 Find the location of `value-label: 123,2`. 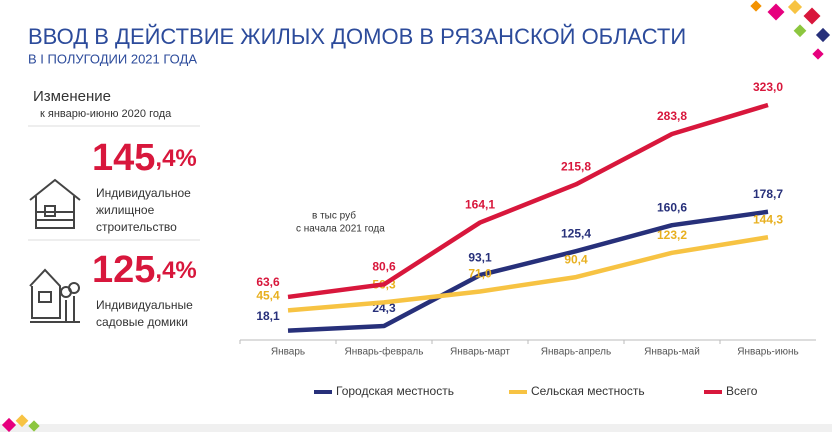

value-label: 123,2 is located at coordinates (672, 235).